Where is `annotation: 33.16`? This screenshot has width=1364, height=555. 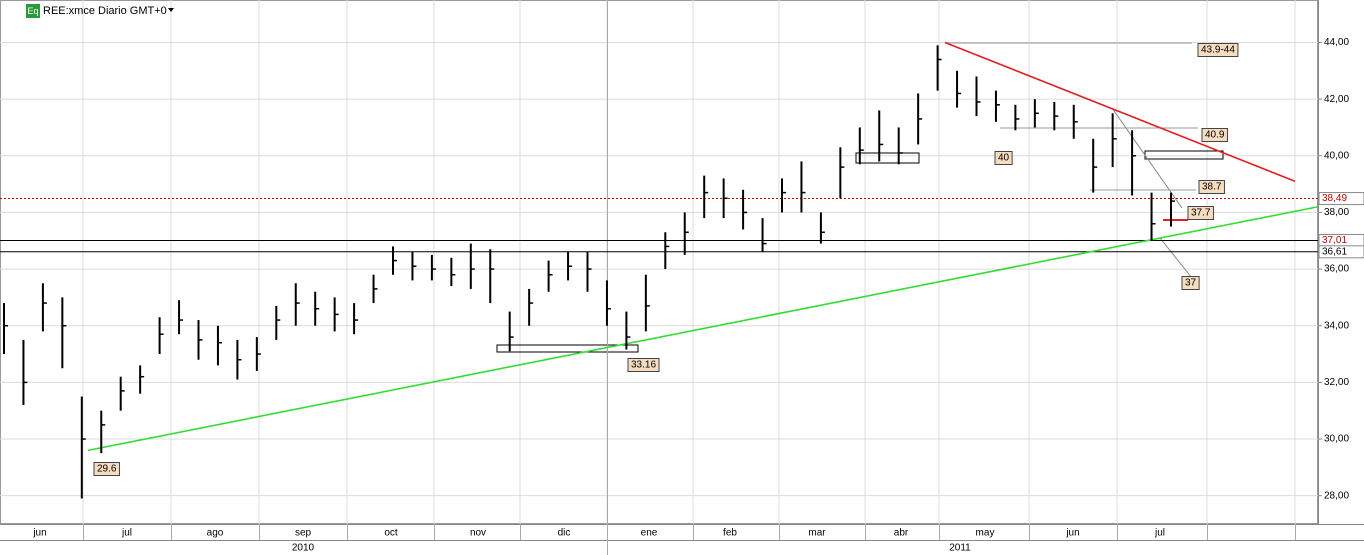 annotation: 33.16 is located at coordinates (643, 365).